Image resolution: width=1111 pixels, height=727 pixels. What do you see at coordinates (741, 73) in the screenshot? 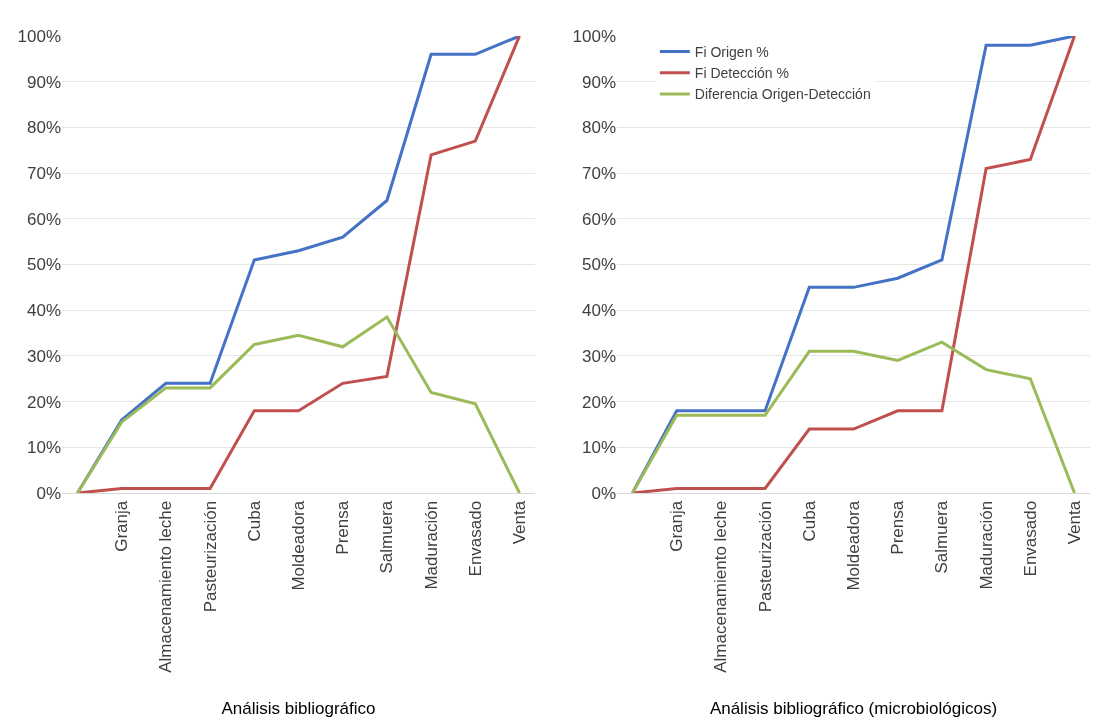
I see `legend-label: Fi Detección %` at bounding box center [741, 73].